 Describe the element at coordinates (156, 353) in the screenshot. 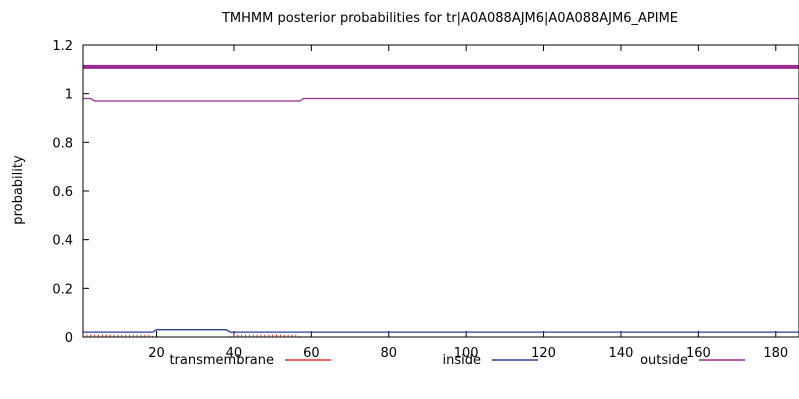

I see `x-tick-label: 20` at that location.